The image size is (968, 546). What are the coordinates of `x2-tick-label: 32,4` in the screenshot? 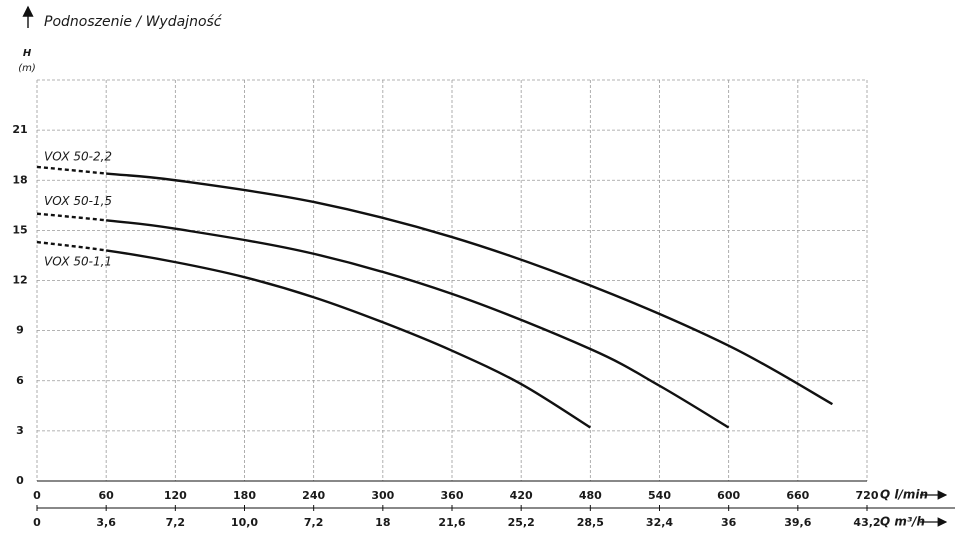 It's located at (659, 522).